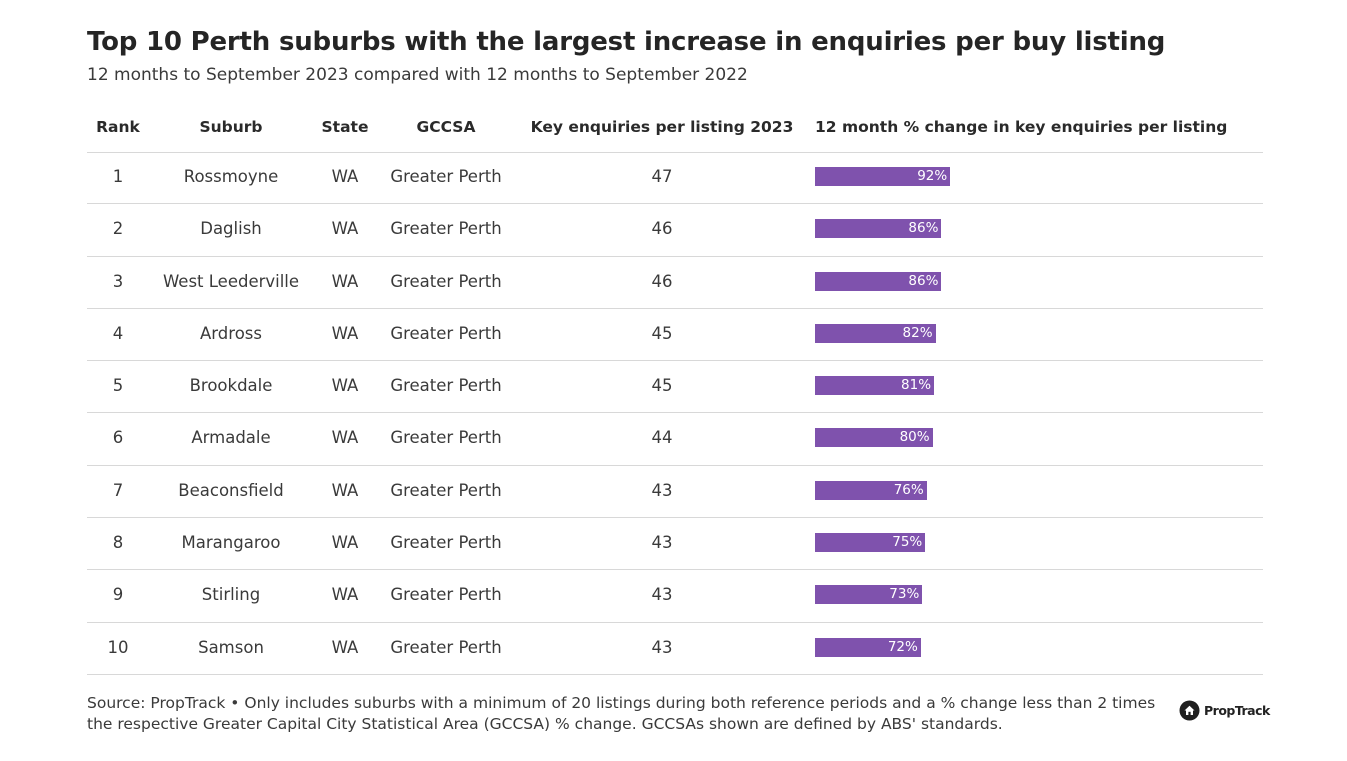 The width and height of the screenshot is (1347, 761). Describe the element at coordinates (231, 543) in the screenshot. I see `cell-suburb: Marangaroo` at that location.